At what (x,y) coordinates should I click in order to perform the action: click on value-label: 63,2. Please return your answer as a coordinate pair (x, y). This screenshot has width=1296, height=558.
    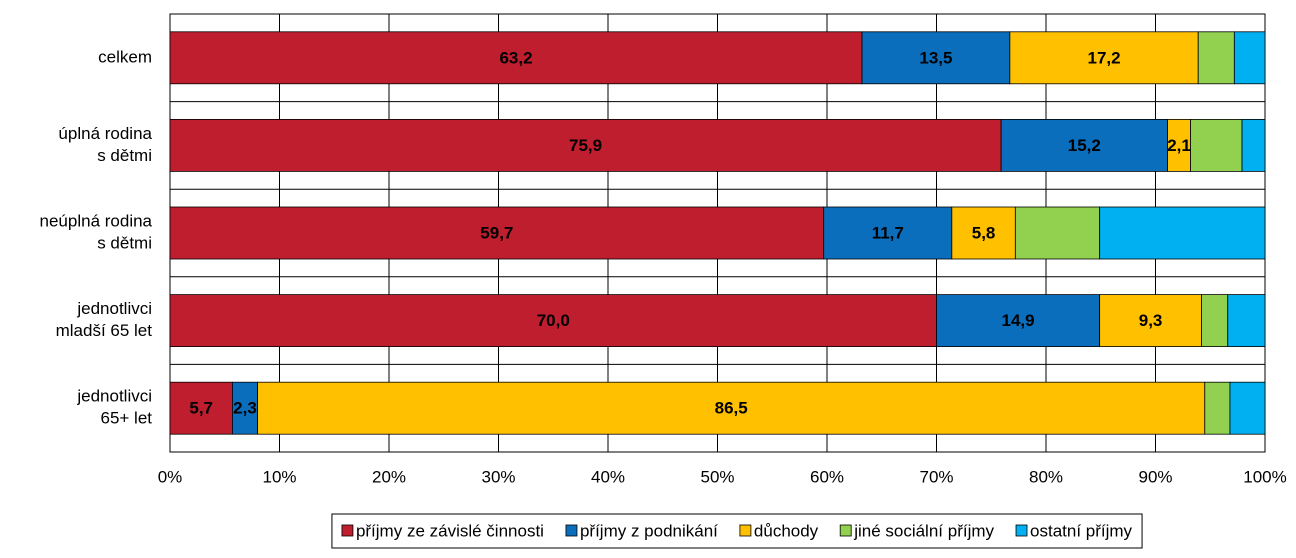
    Looking at the image, I should click on (515, 57).